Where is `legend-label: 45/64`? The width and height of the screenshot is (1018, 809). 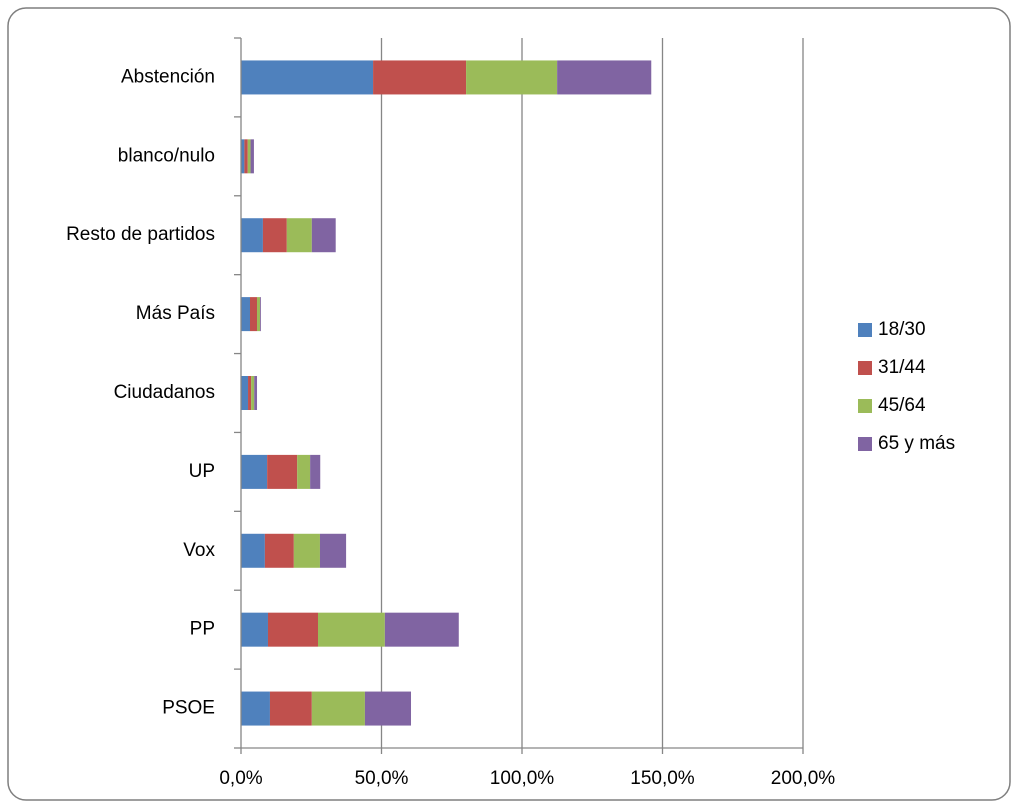 legend-label: 45/64 is located at coordinates (902, 405).